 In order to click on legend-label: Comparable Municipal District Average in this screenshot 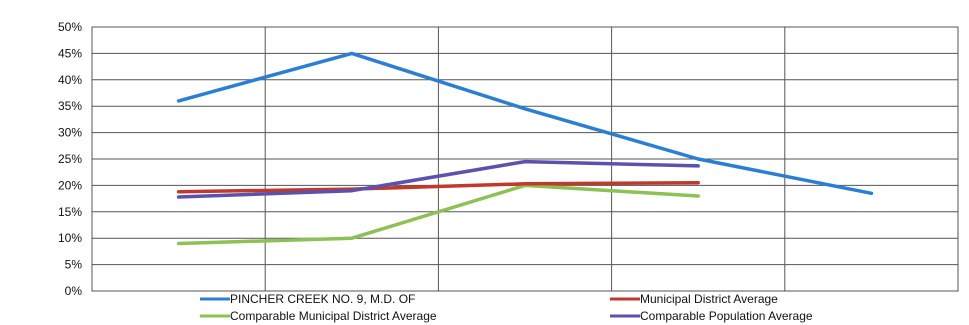, I will do `click(333, 316)`.